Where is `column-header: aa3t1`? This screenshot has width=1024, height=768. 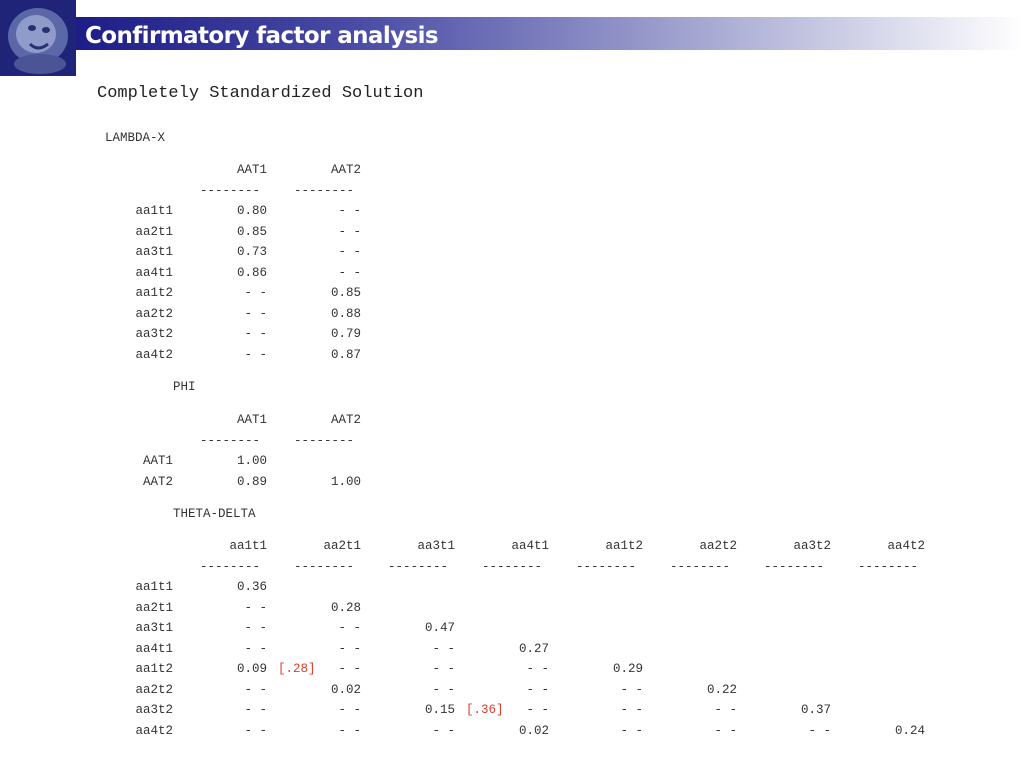 column-header: aa3t1 is located at coordinates (436, 546).